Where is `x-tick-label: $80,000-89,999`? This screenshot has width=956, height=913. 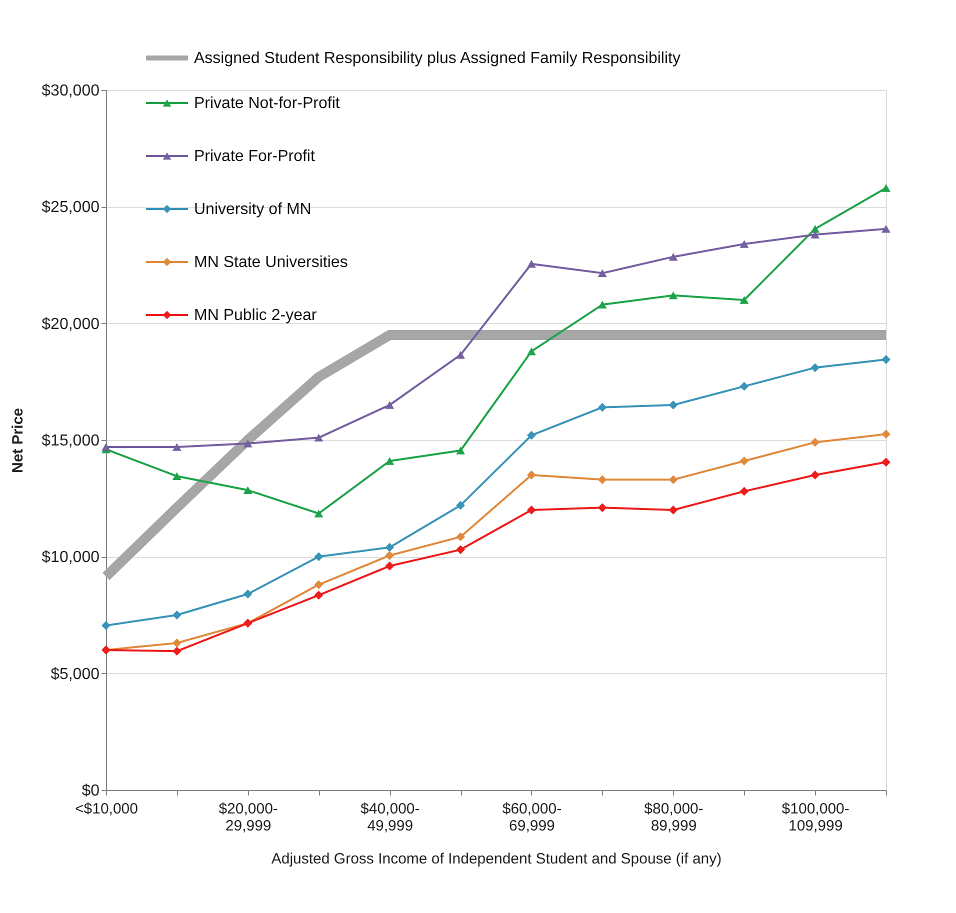 x-tick-label: $80,000-89,999 is located at coordinates (674, 817).